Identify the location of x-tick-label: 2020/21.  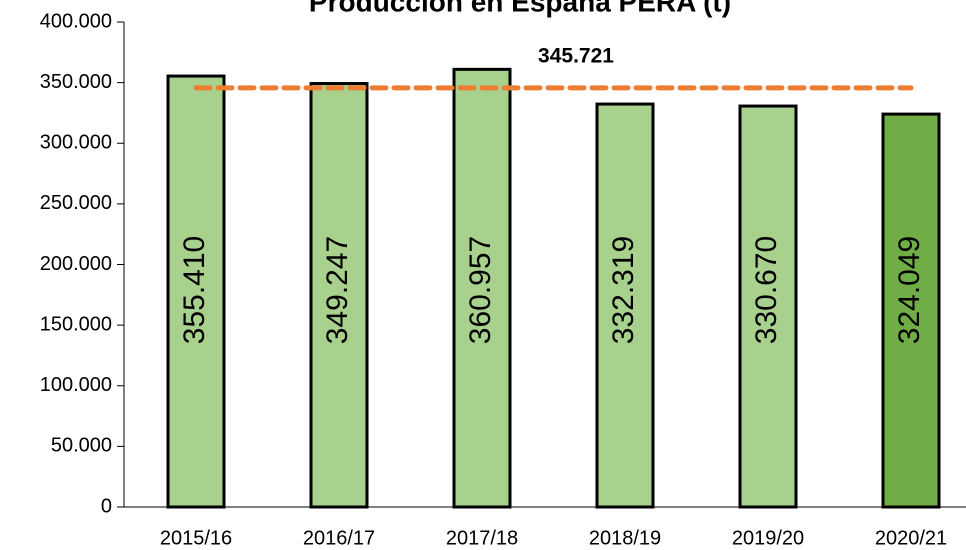
(911, 538).